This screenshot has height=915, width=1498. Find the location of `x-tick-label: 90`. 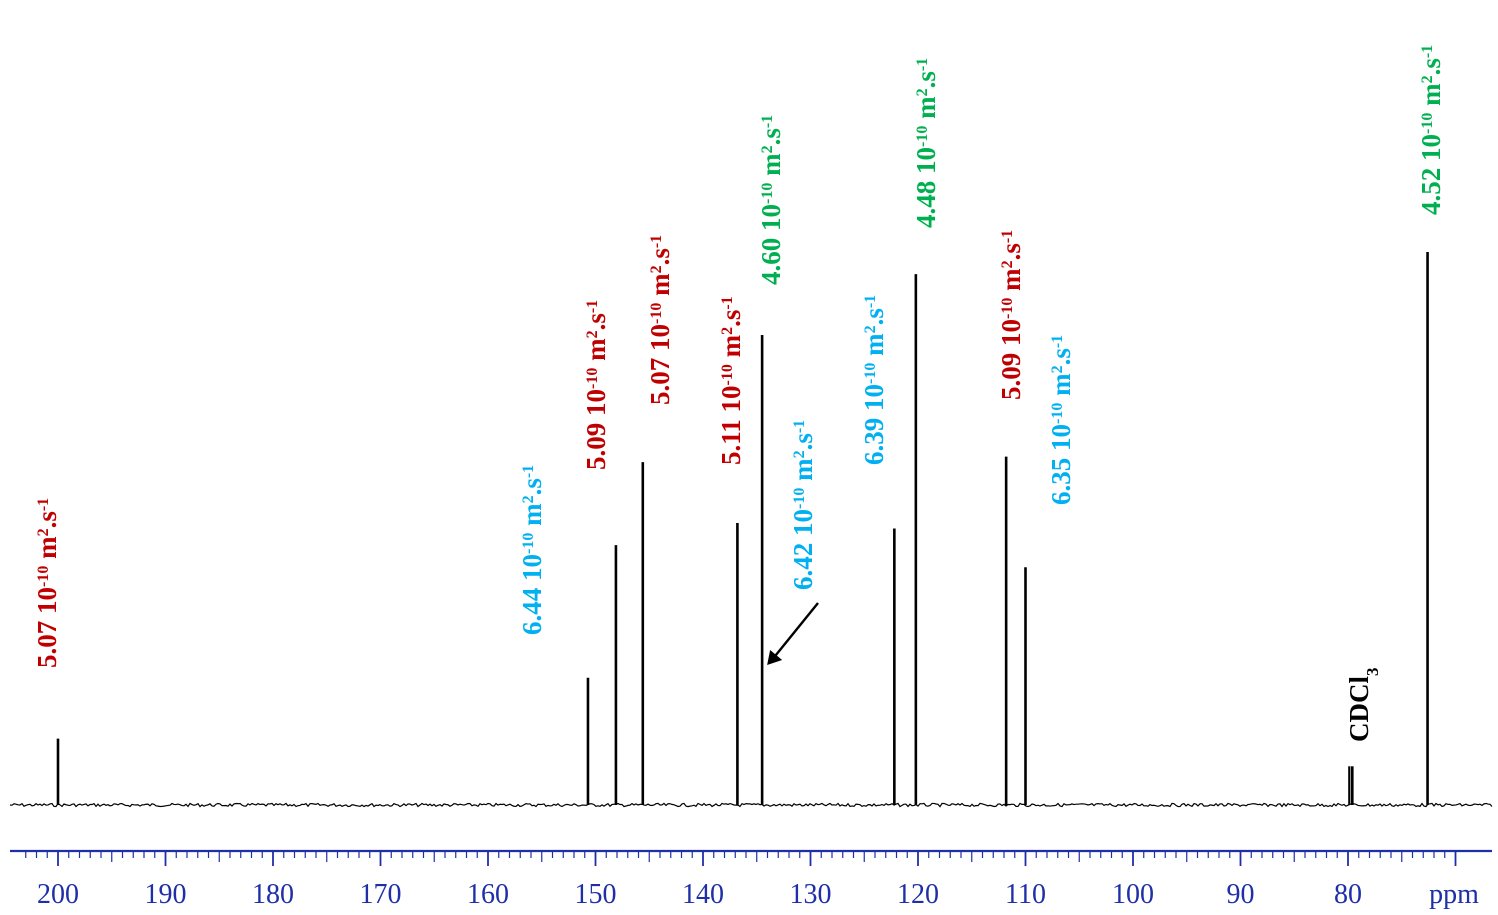

x-tick-label: 90 is located at coordinates (1241, 894).